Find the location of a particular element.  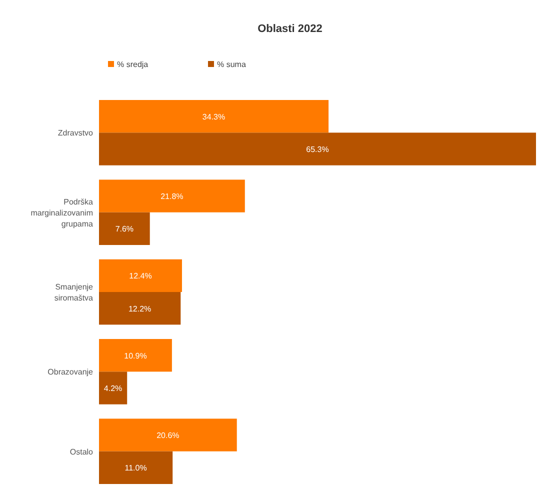

y-tick-label: Ostalo is located at coordinates (82, 451).